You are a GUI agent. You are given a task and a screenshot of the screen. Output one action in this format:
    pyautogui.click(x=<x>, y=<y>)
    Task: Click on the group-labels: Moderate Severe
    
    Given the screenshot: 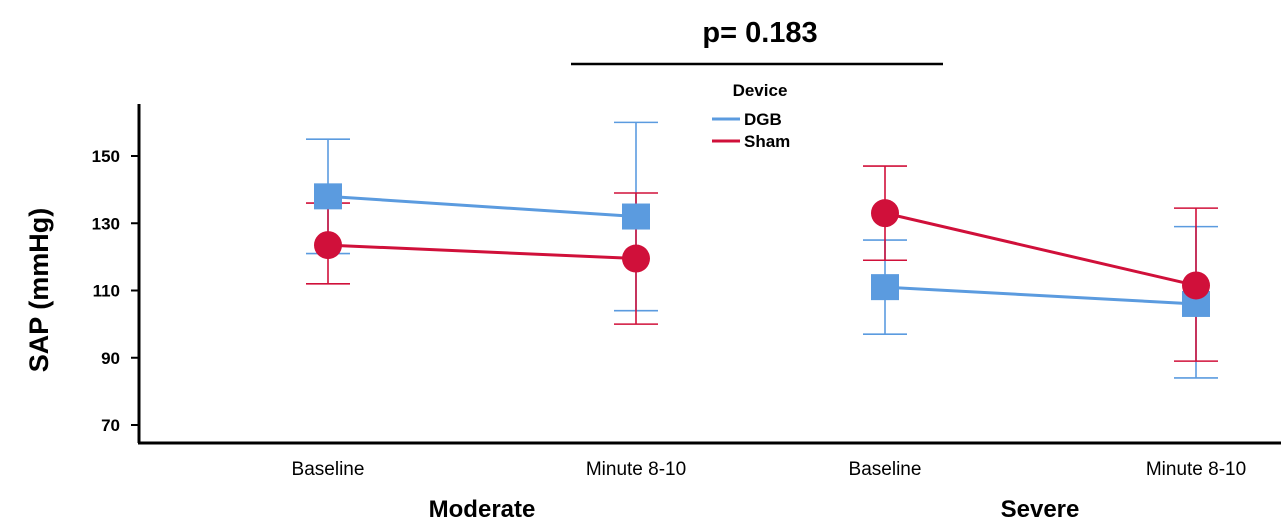 What is the action you would take?
    pyautogui.click(x=754, y=508)
    